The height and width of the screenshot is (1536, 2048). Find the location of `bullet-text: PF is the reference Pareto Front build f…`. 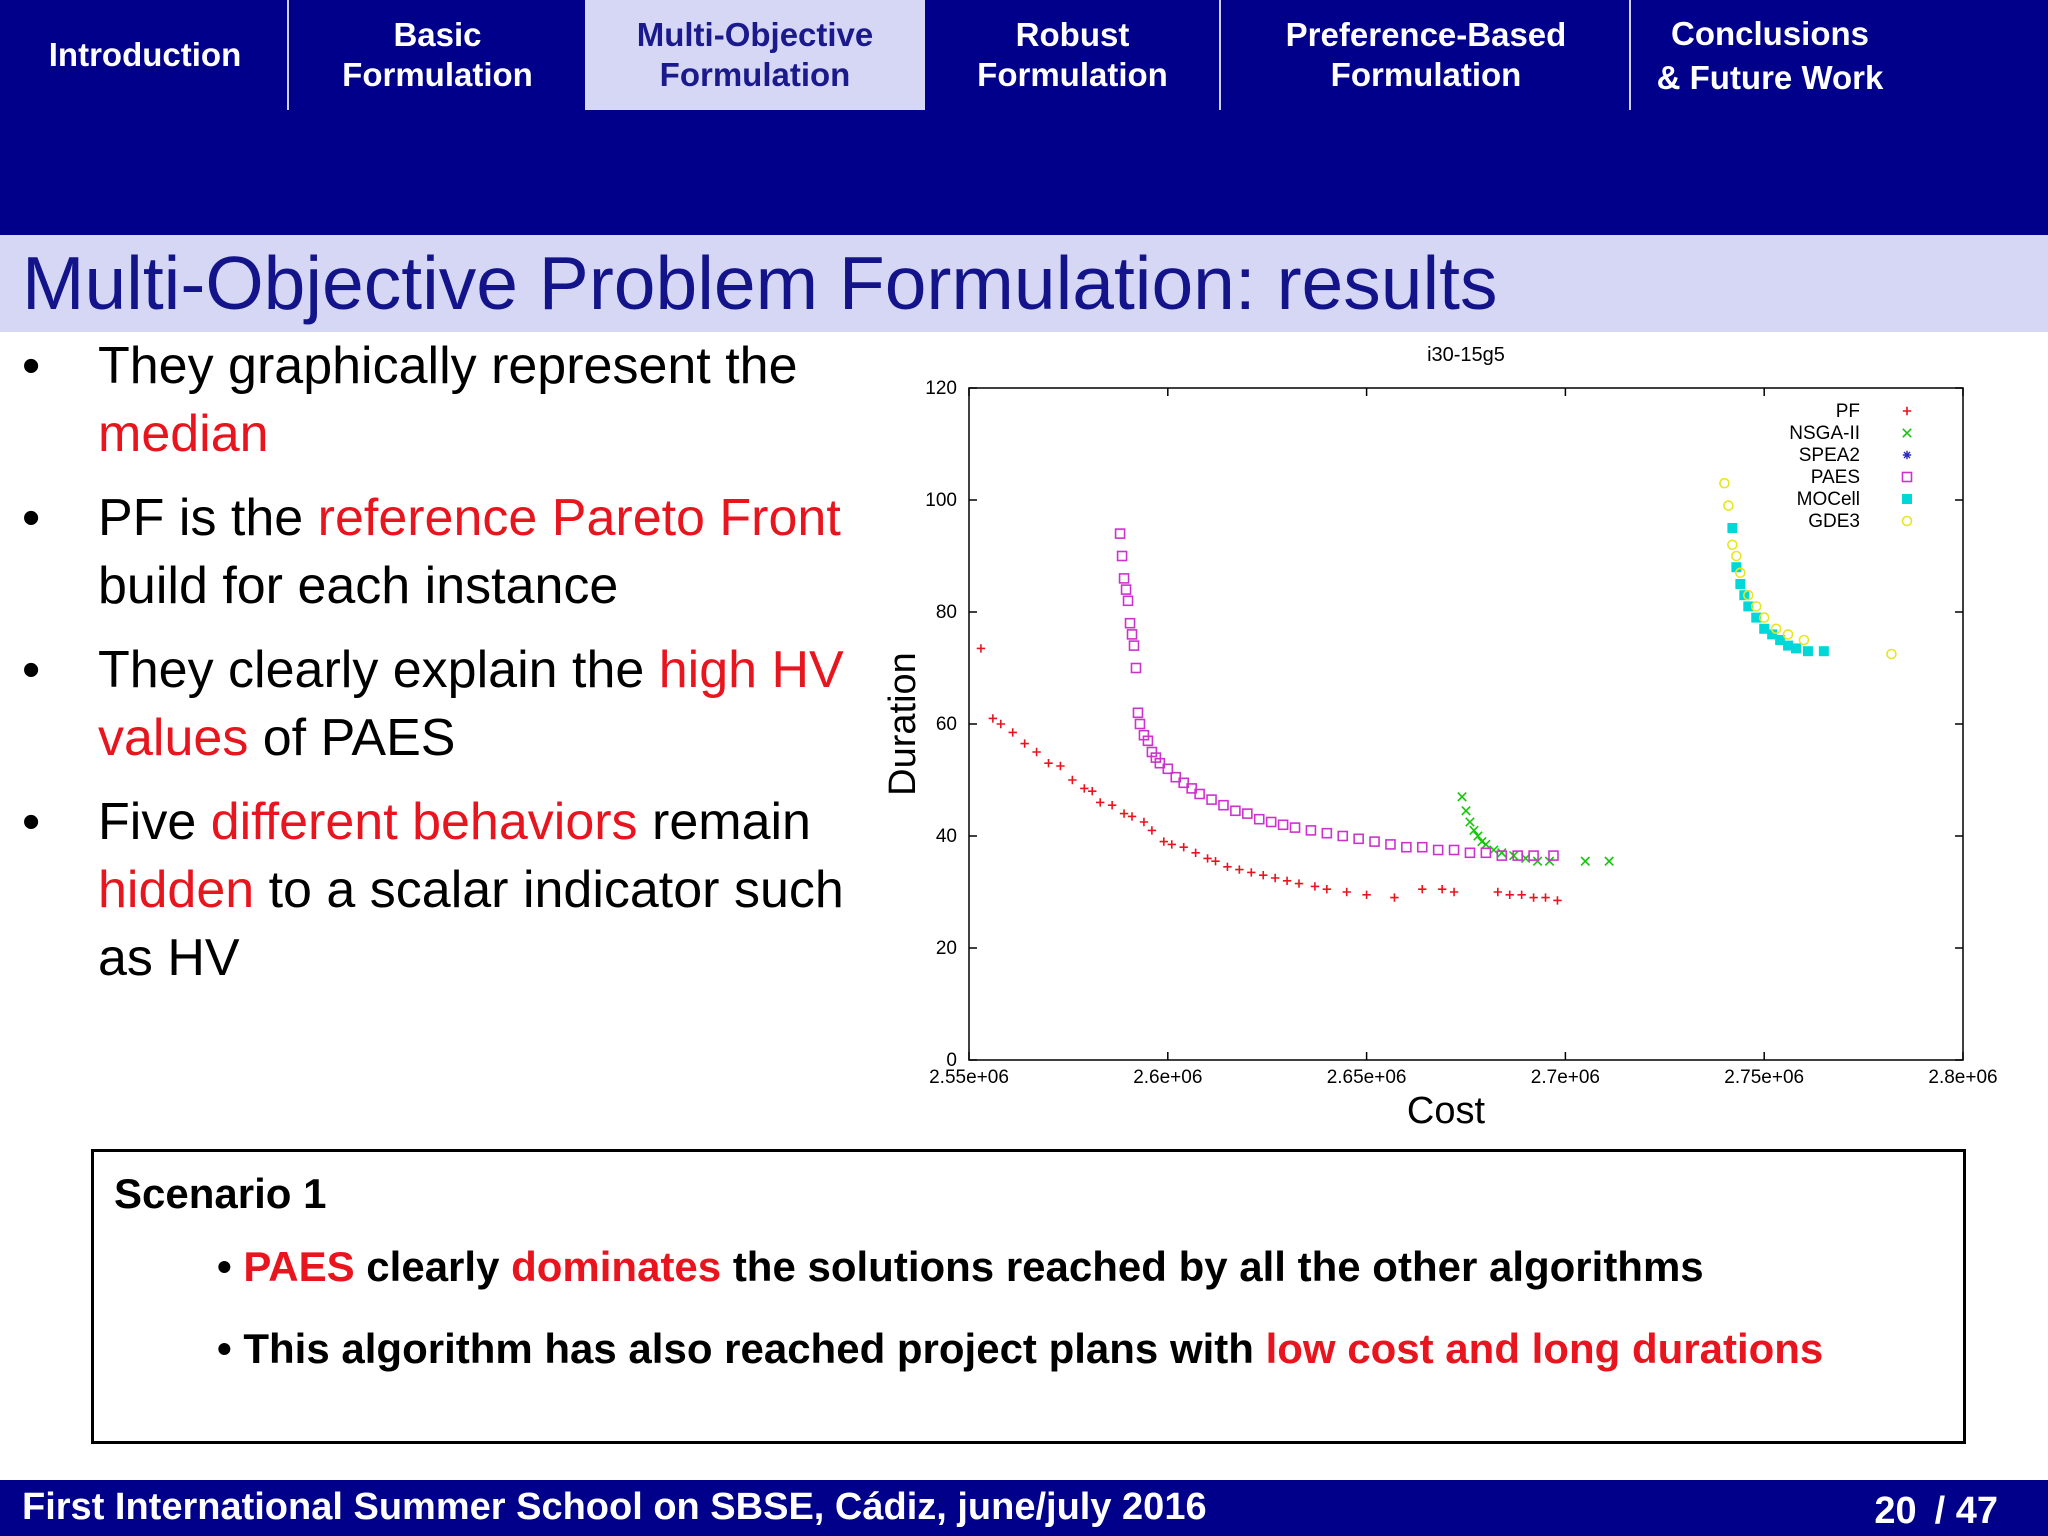

bullet-text: PF is the reference Pareto Front build f… is located at coordinates (469, 552).